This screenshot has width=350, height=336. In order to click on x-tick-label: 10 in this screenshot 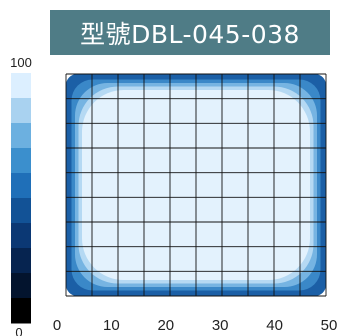, I will do `click(111, 325)`.